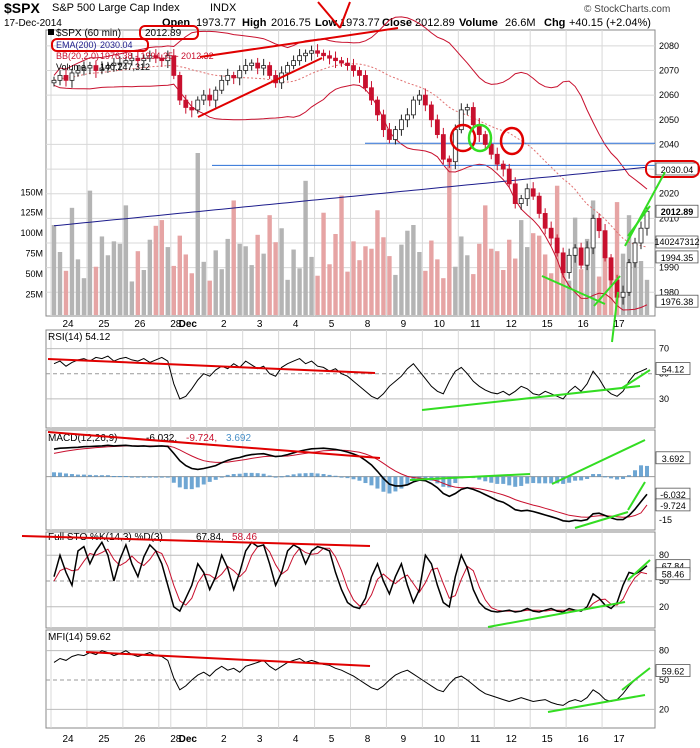  I want to click on annotation-trendline-red, so click(214, 445).